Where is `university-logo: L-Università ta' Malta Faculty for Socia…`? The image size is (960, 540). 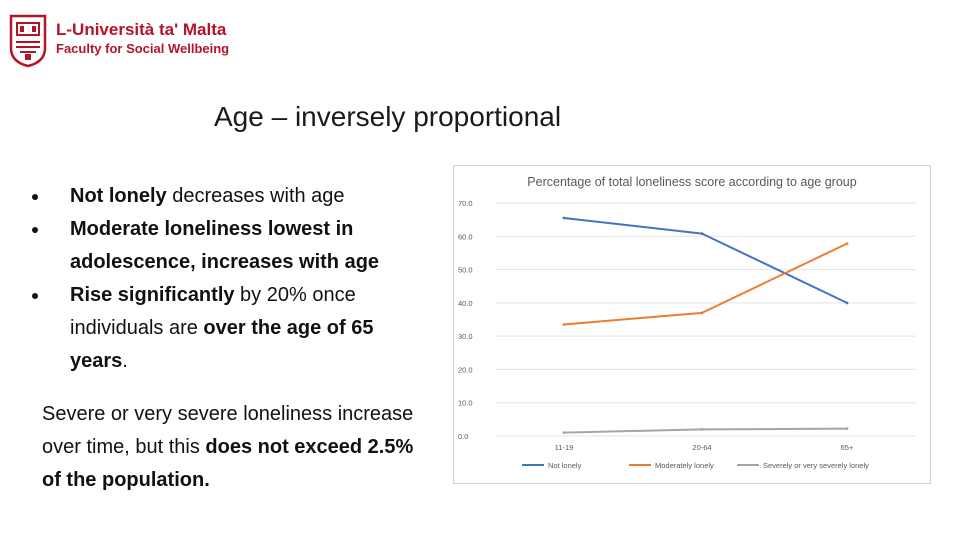
university-logo: L-Università ta' Malta Faculty for Socia… is located at coordinates (118, 41).